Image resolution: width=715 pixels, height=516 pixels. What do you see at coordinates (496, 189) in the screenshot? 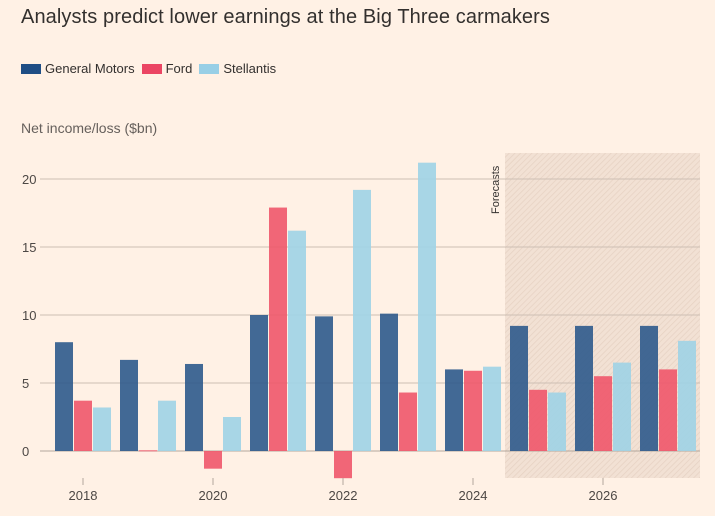
I see `forecast-label: Forecasts` at bounding box center [496, 189].